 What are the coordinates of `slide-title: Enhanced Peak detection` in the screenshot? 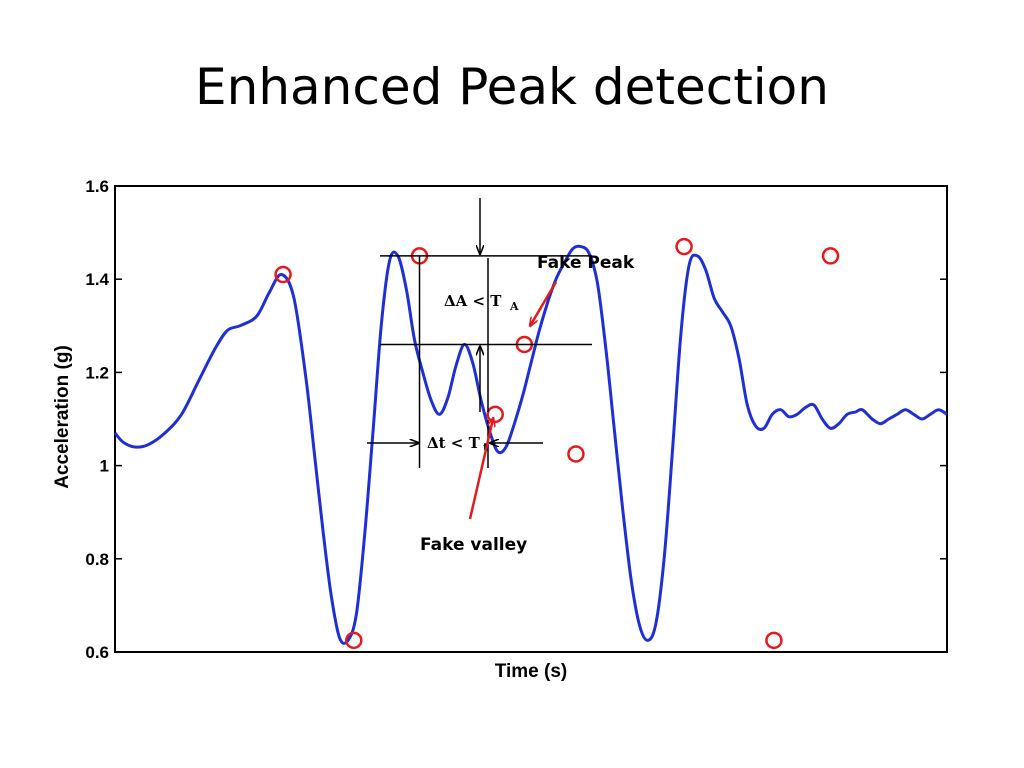 It's located at (512, 87).